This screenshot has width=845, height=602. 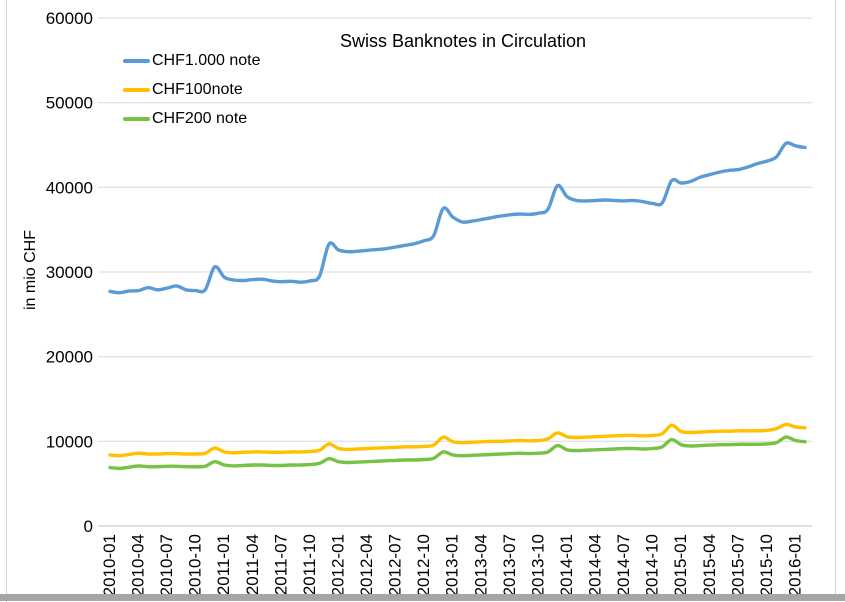 I want to click on legend-label: CHF100note, so click(x=197, y=89).